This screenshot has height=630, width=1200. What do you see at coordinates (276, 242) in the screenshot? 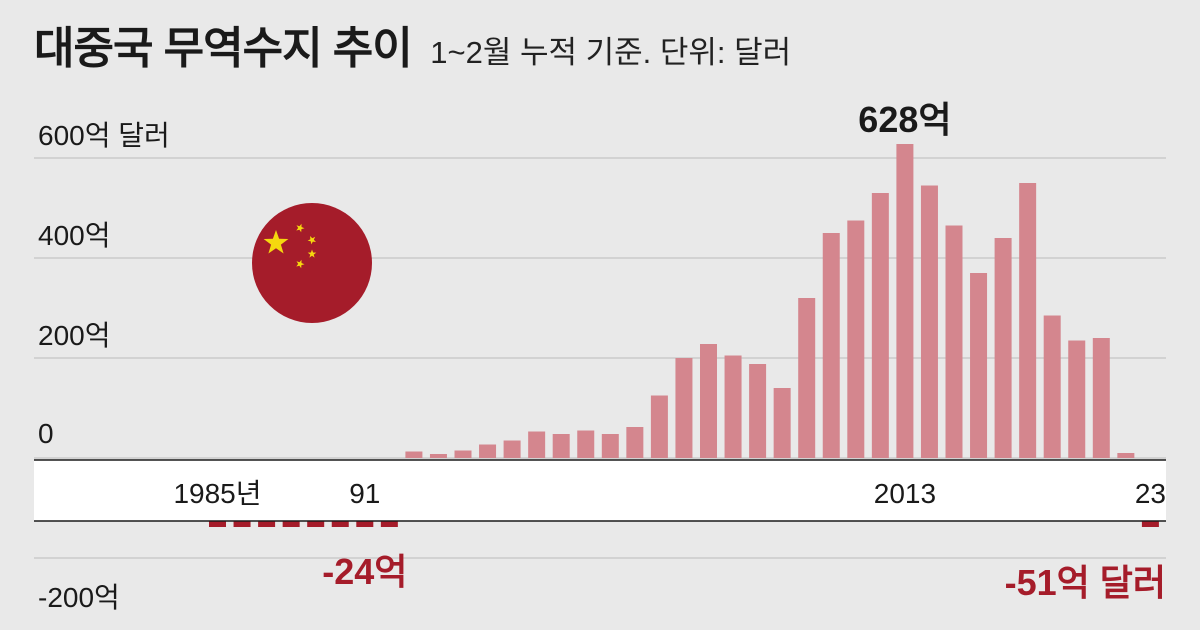
I see `flag-big-star` at bounding box center [276, 242].